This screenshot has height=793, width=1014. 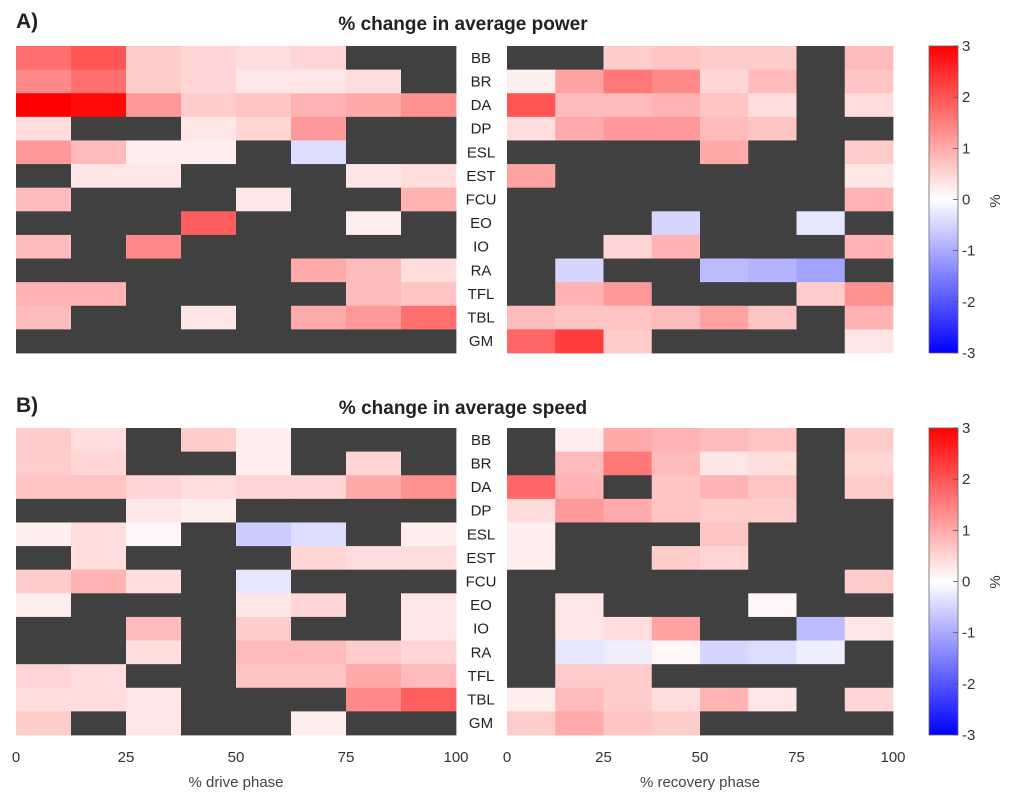 What do you see at coordinates (481, 105) in the screenshot?
I see `panel-a-row-label-da: DA` at bounding box center [481, 105].